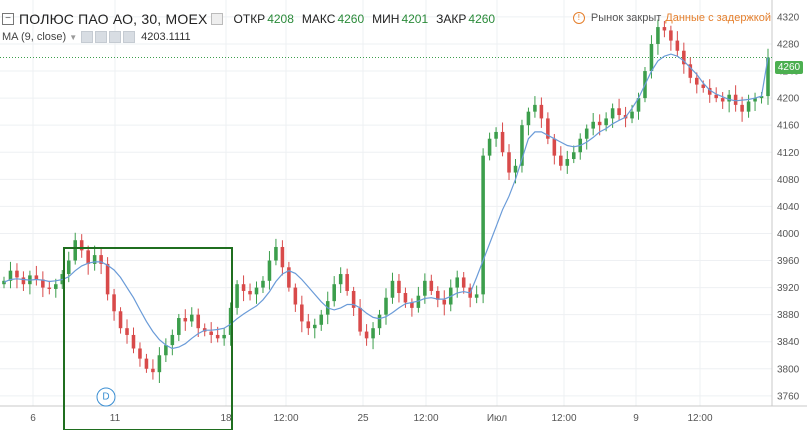  Describe the element at coordinates (415, 19) in the screenshot. I see `low-value: 4201` at that location.